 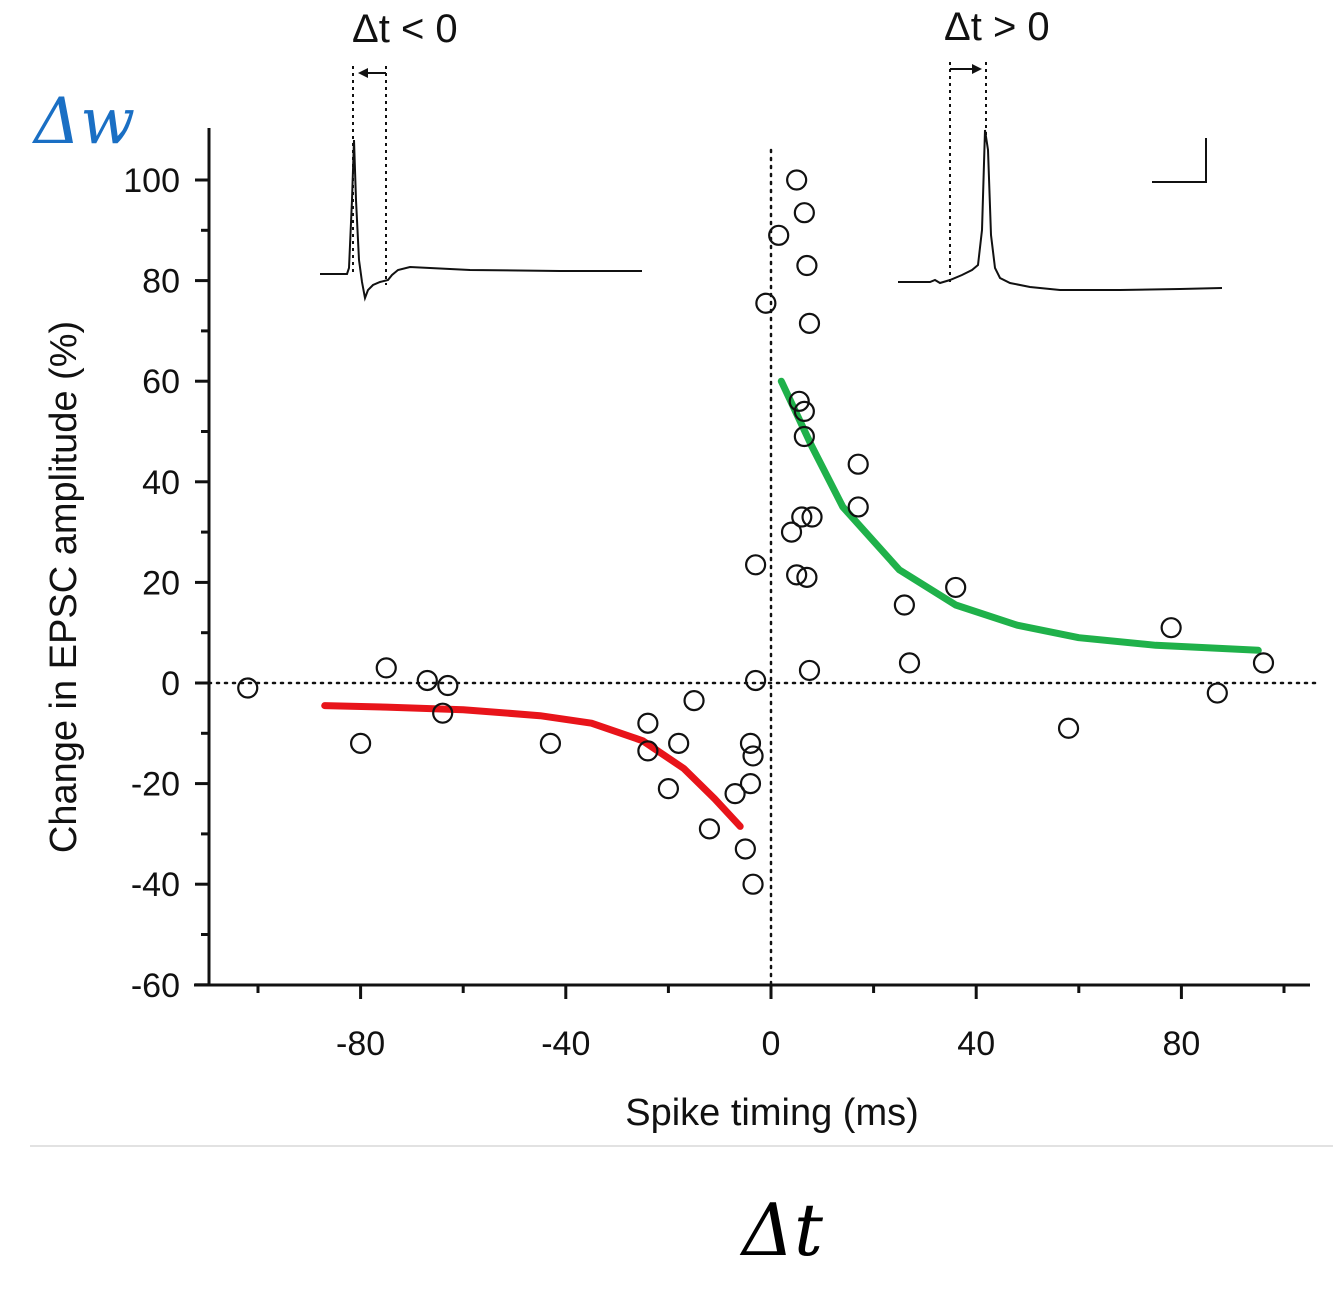 I want to click on depression-fit-curve, so click(x=532, y=766).